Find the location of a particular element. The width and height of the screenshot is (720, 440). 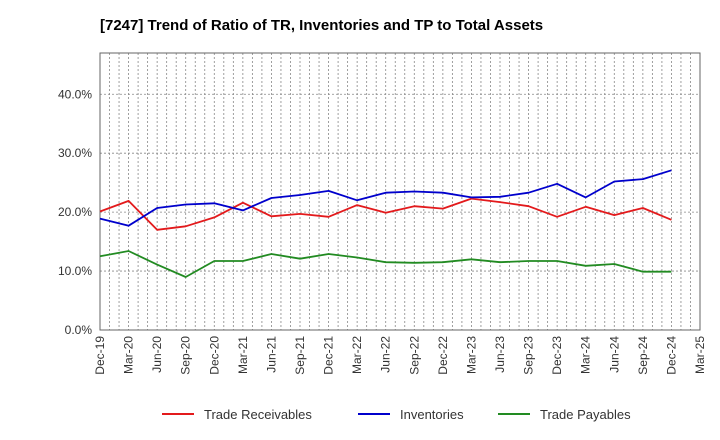

x-tick-label: Jun-23 is located at coordinates (500, 354).